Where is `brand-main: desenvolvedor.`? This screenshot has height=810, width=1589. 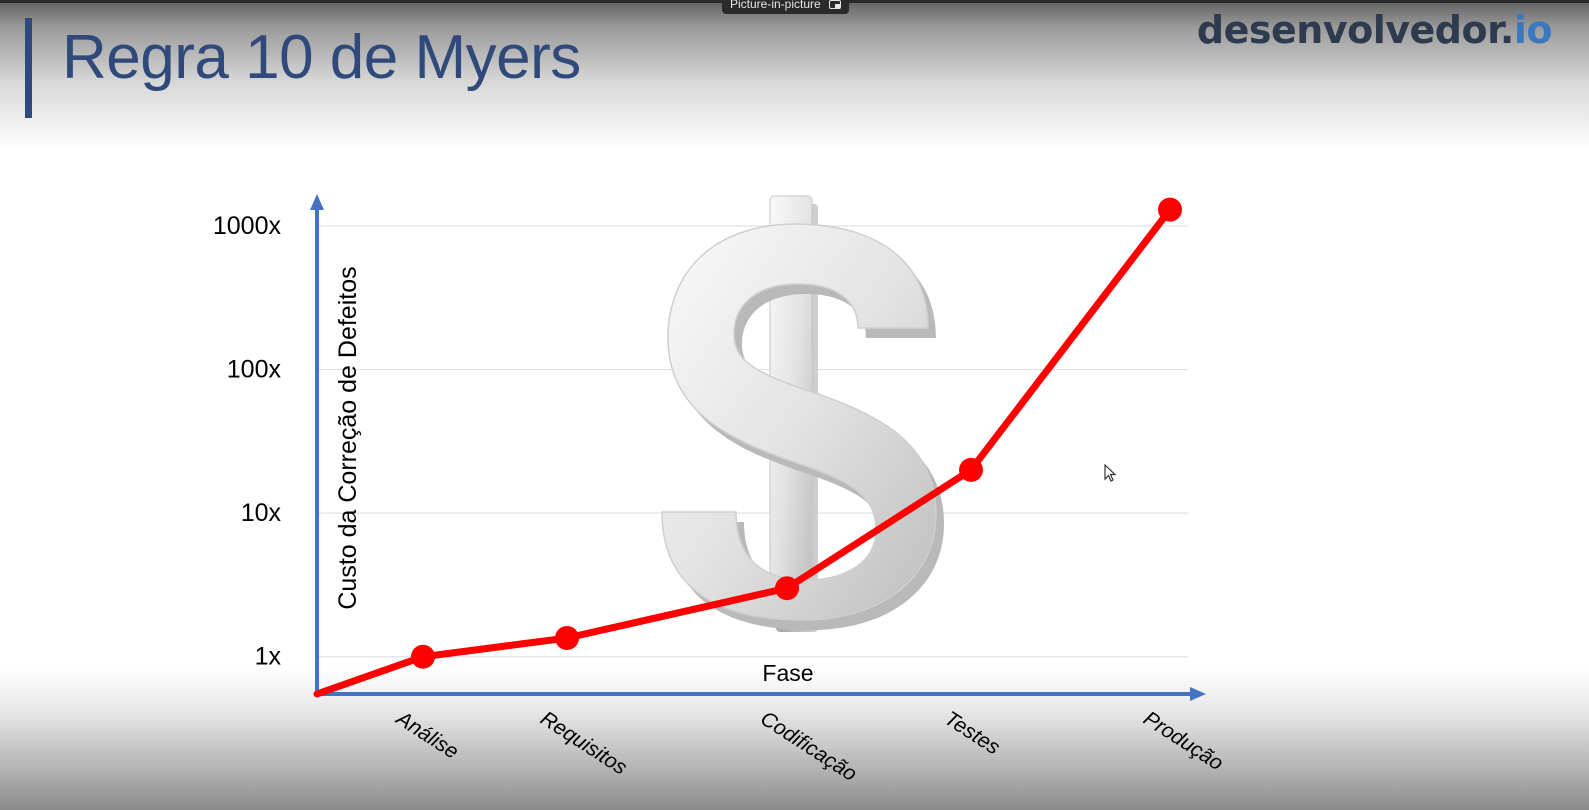 brand-main: desenvolvedor. is located at coordinates (1355, 30).